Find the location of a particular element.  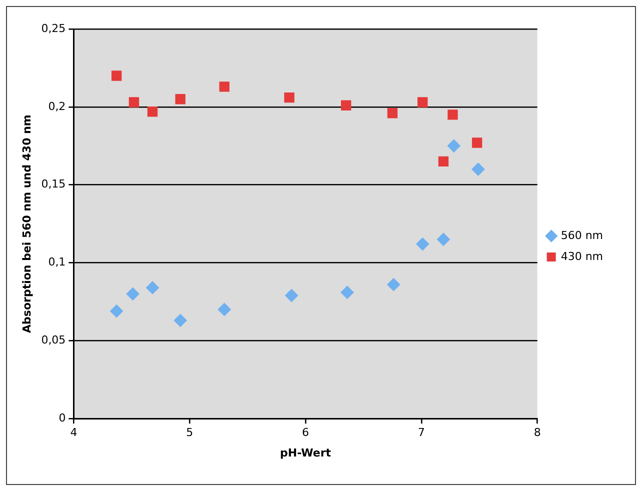

legend-label: 560 nm is located at coordinates (582, 235).